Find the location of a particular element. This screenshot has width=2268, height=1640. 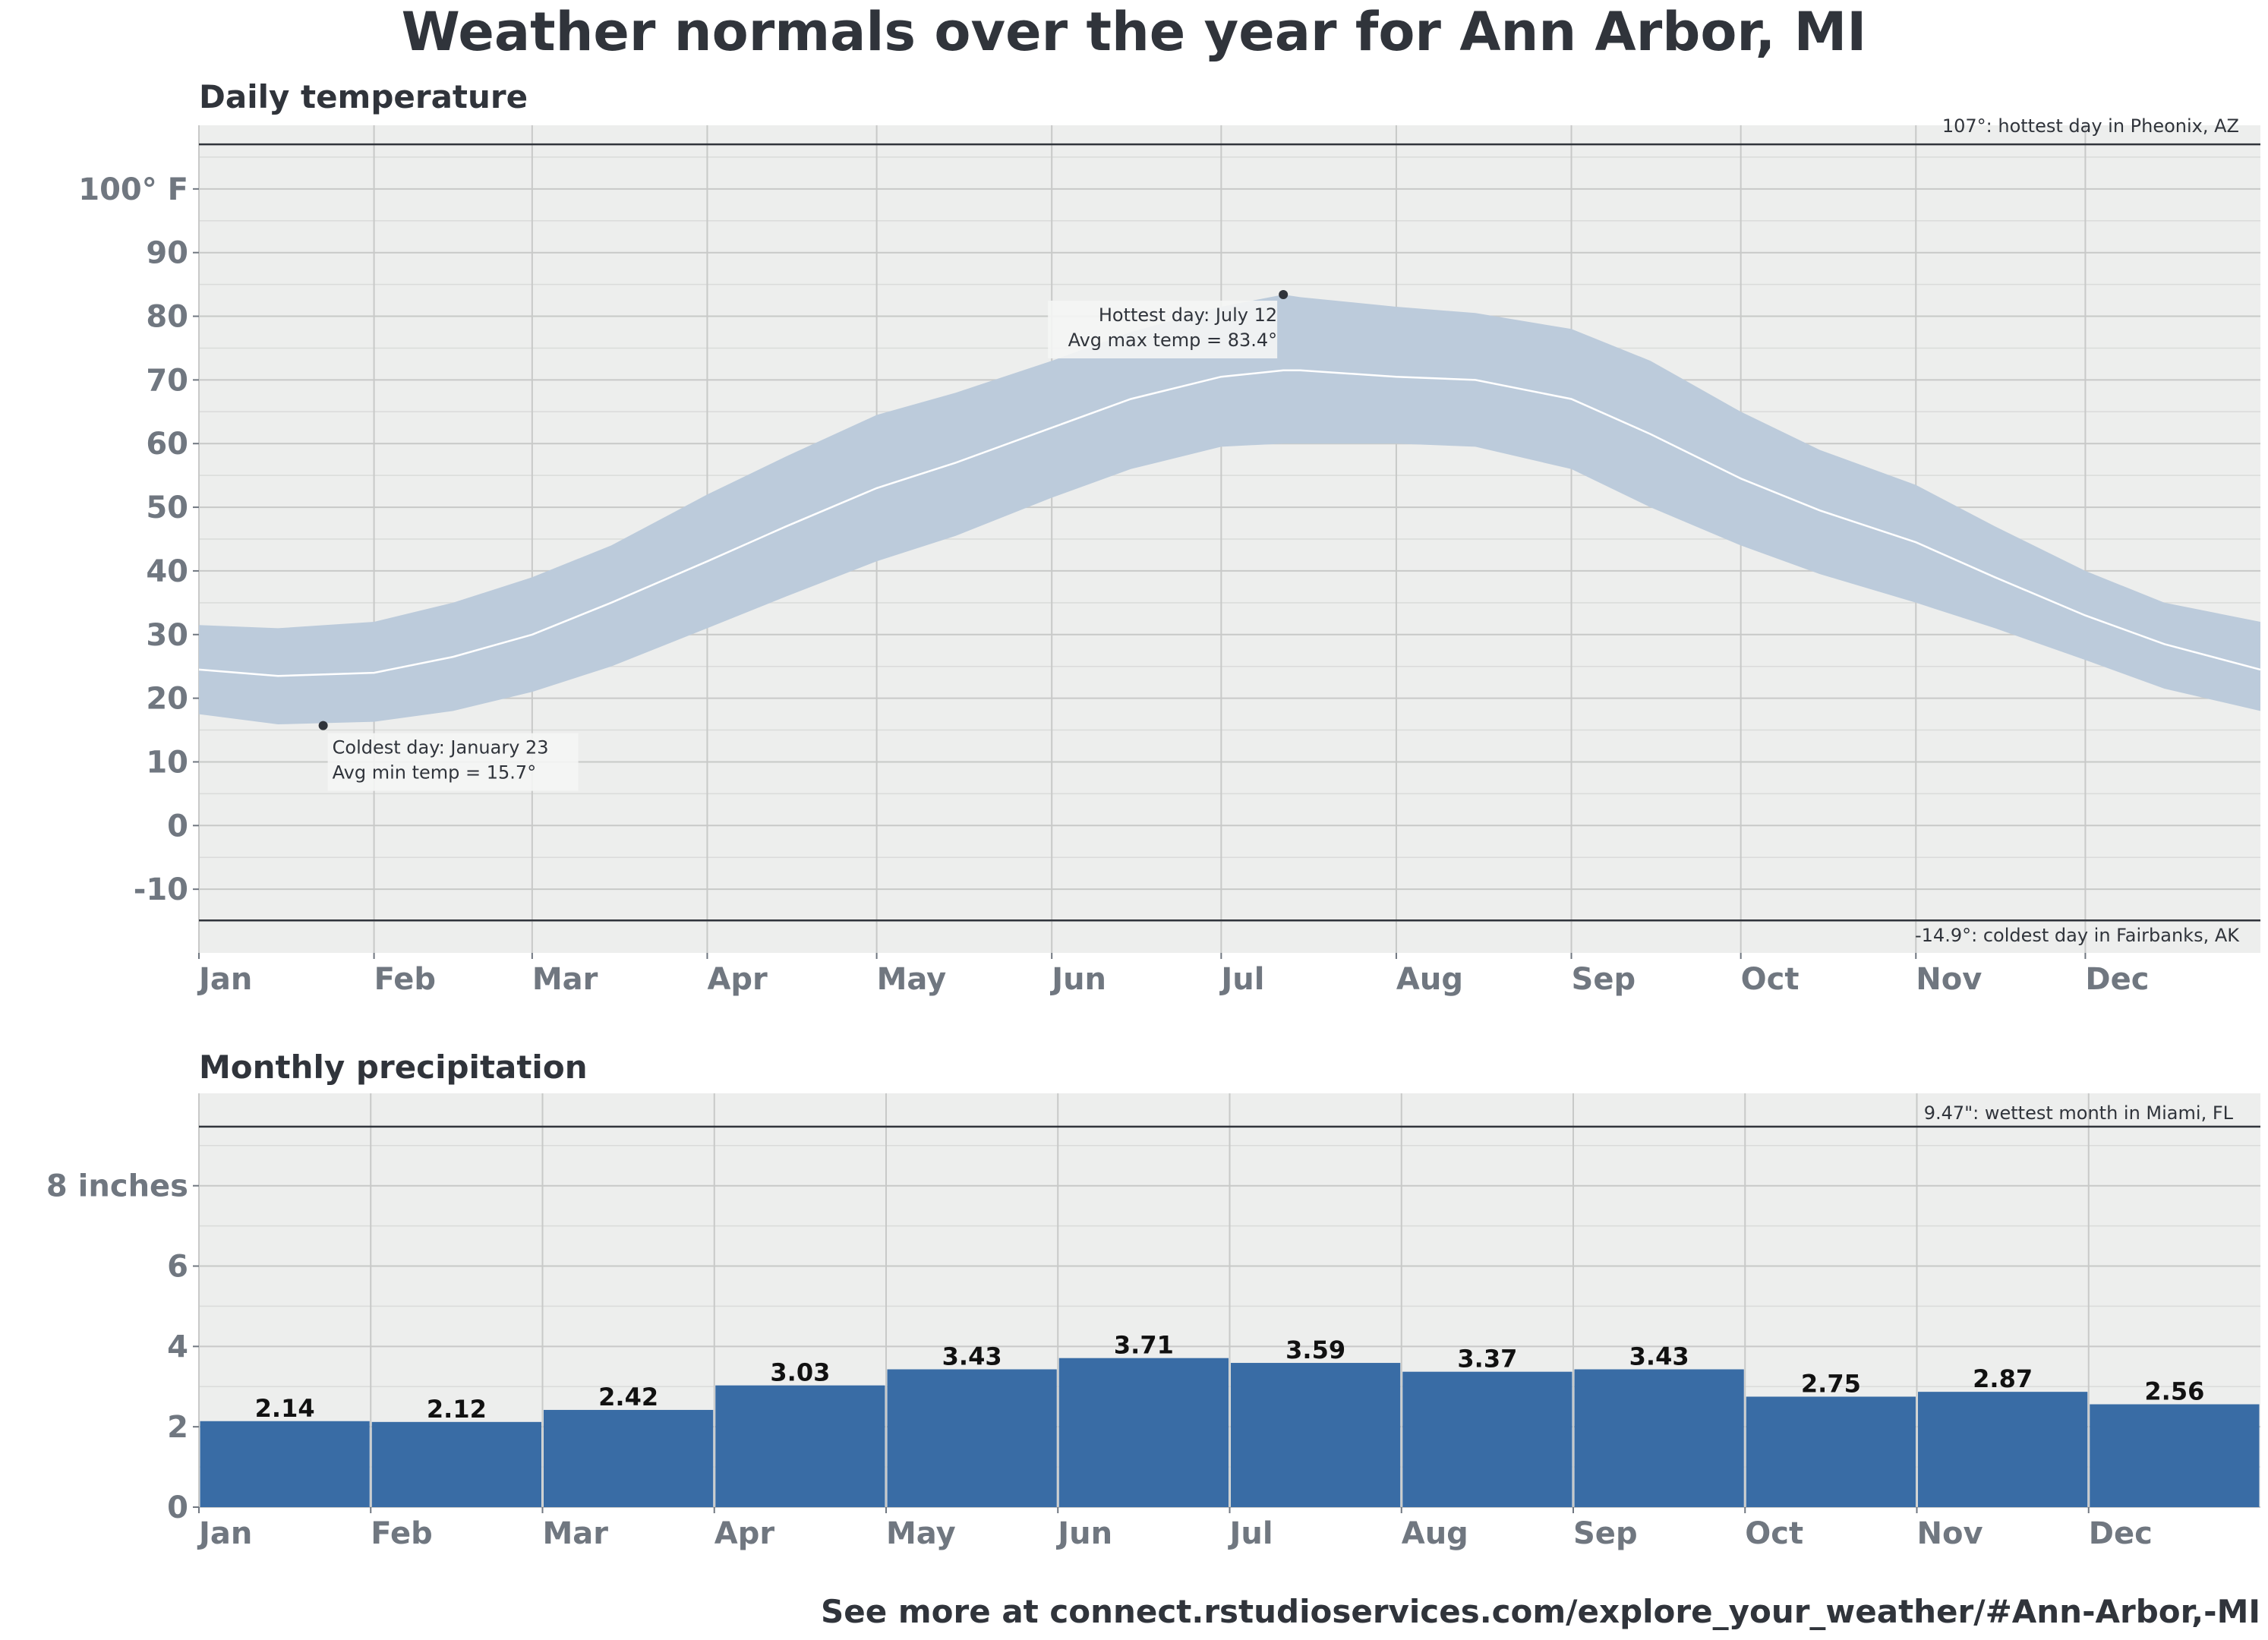

bar-value-label: 2.14 is located at coordinates (285, 1409).